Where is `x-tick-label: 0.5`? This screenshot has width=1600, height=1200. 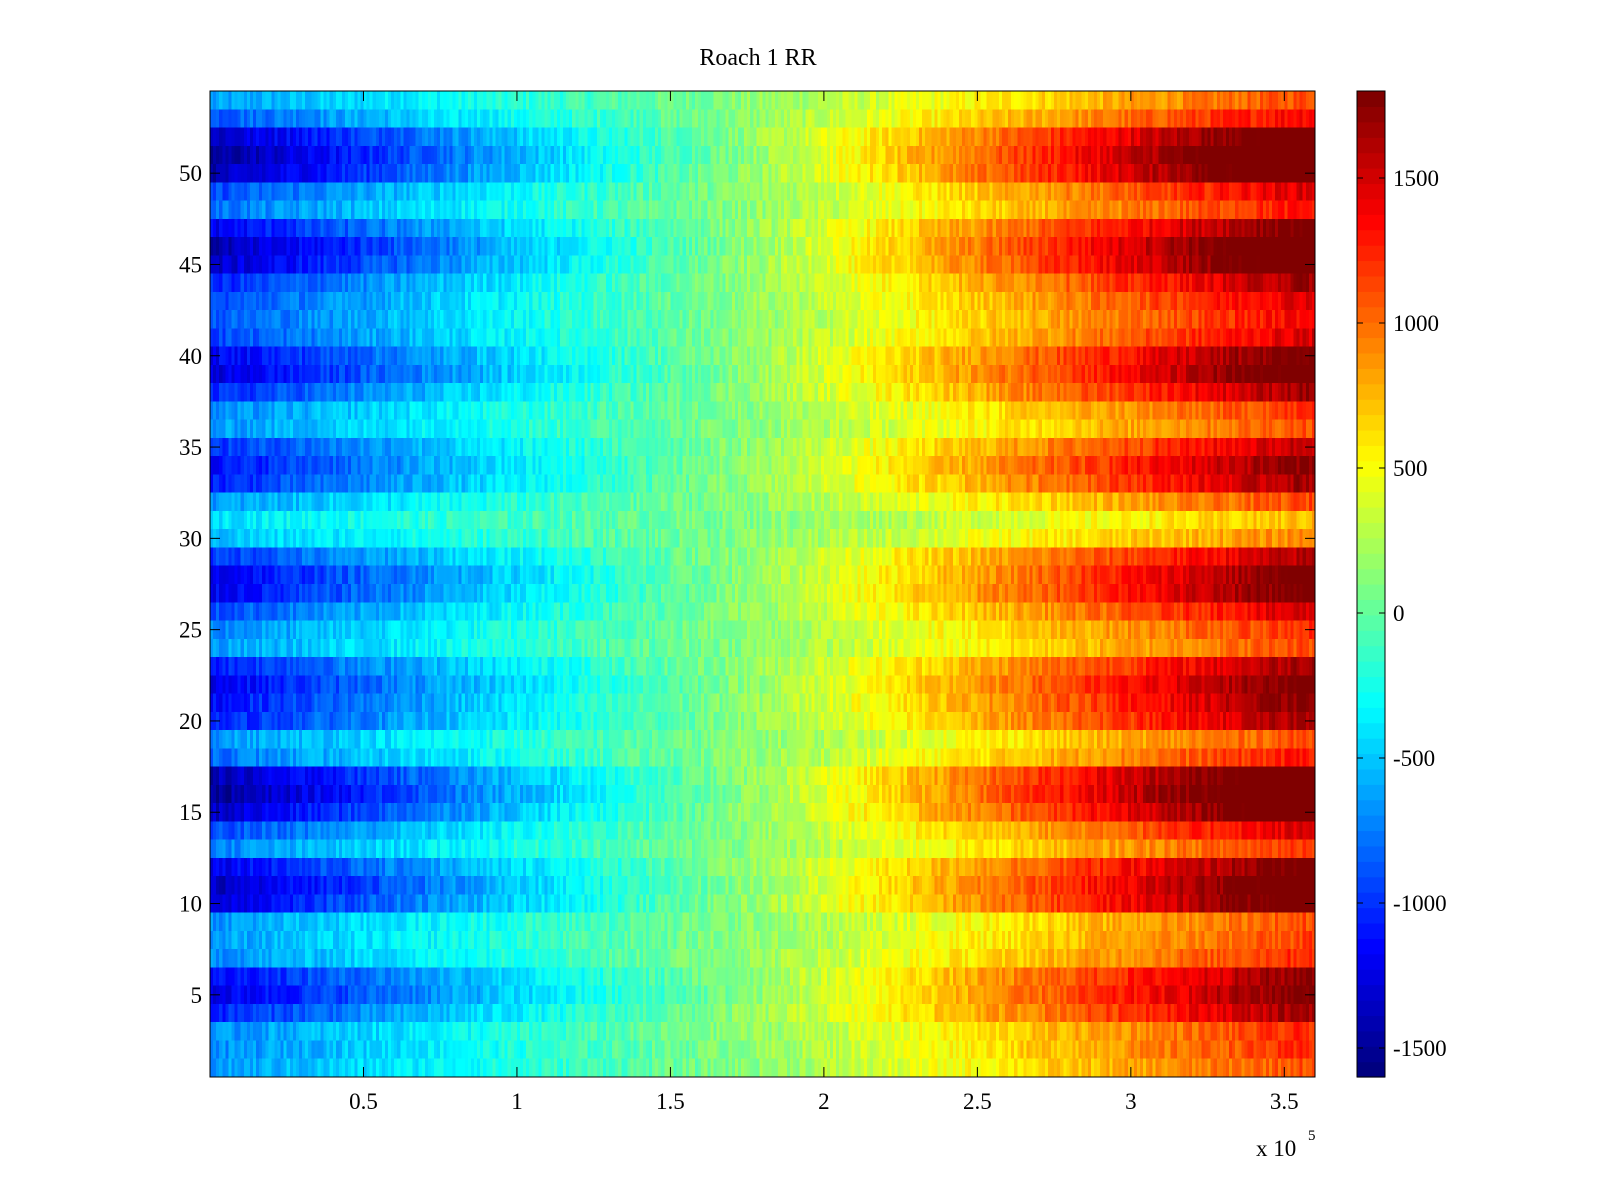
x-tick-label: 0.5 is located at coordinates (363, 1101).